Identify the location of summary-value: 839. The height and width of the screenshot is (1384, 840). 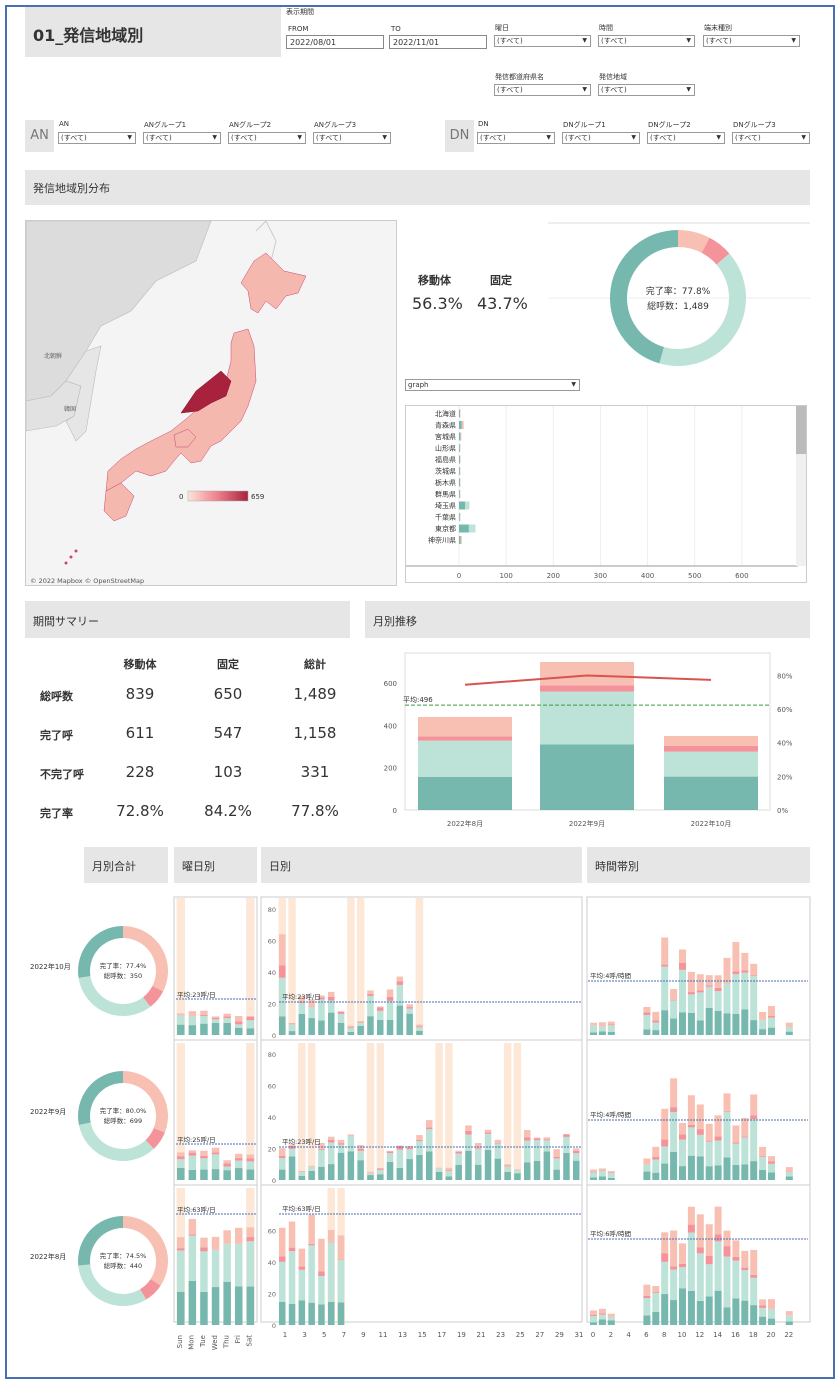
(140, 694).